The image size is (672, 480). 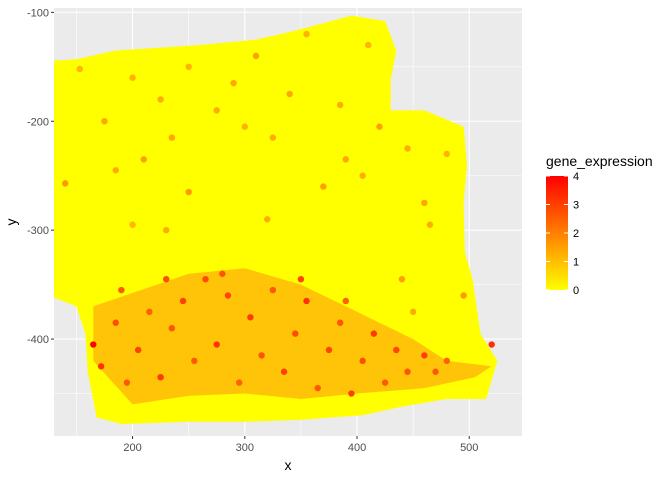 What do you see at coordinates (576, 263) in the screenshot?
I see `legend-tick-label: 1` at bounding box center [576, 263].